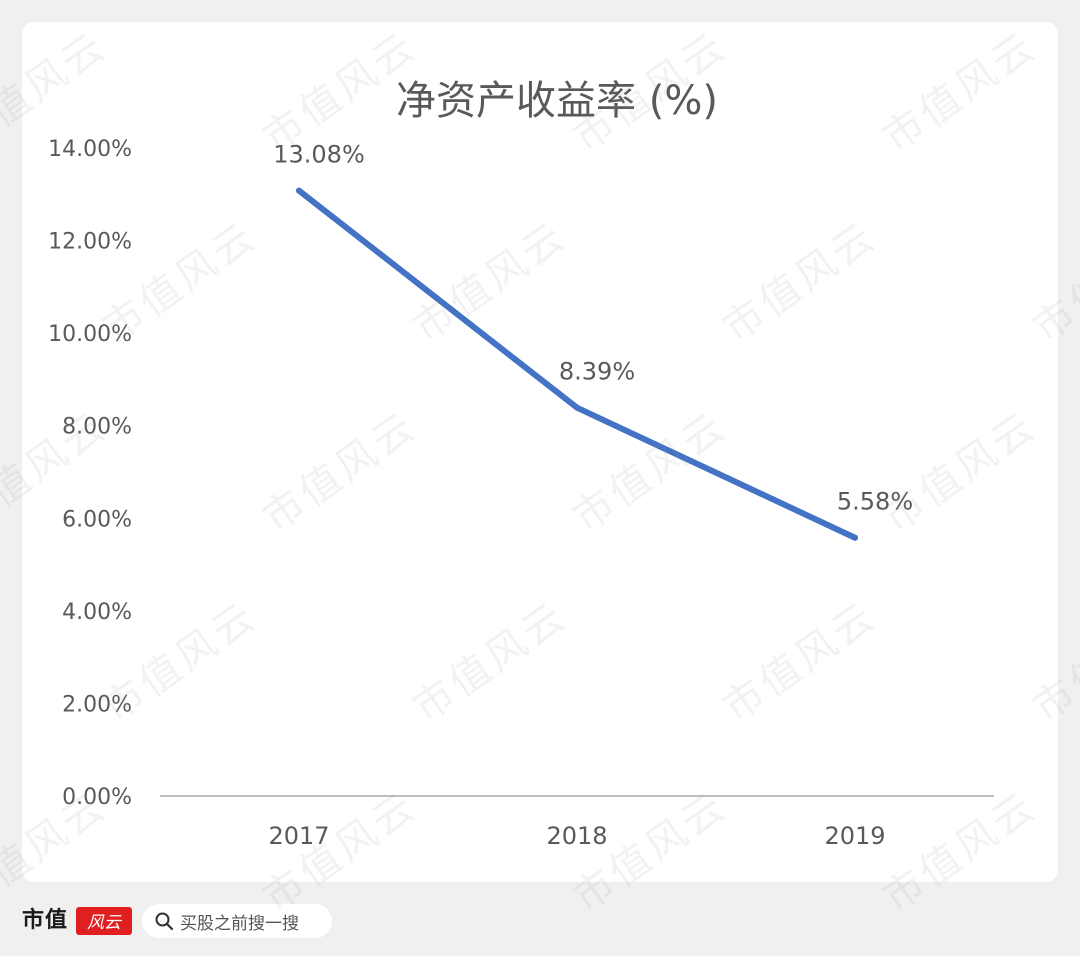  What do you see at coordinates (90, 242) in the screenshot?
I see `y-tick-label: 12.00%` at bounding box center [90, 242].